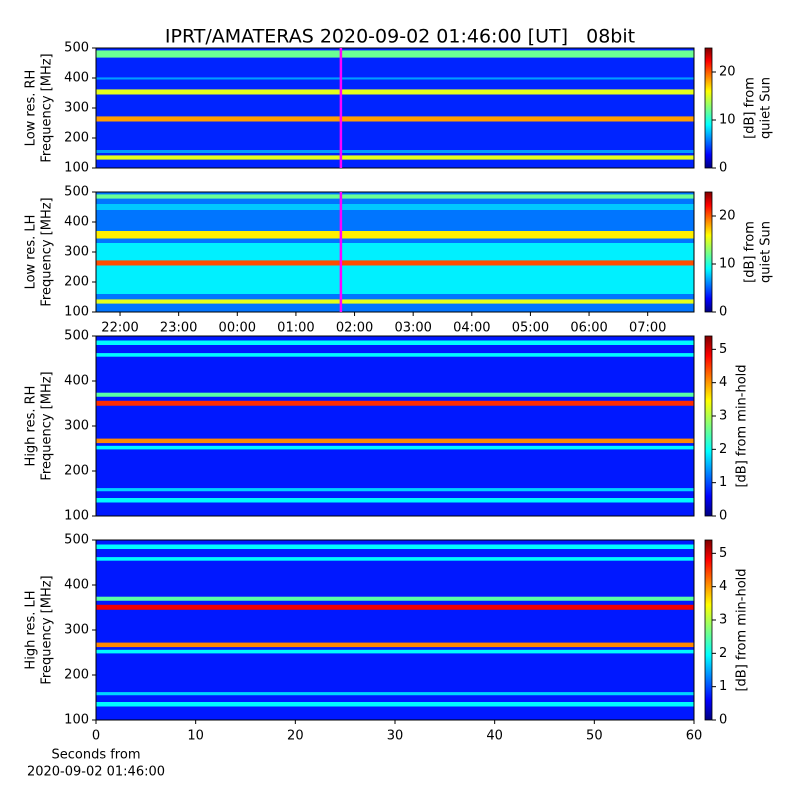 This screenshot has width=800, height=804. I want to click on y-axis-label: Low res. RH, so click(31, 108).